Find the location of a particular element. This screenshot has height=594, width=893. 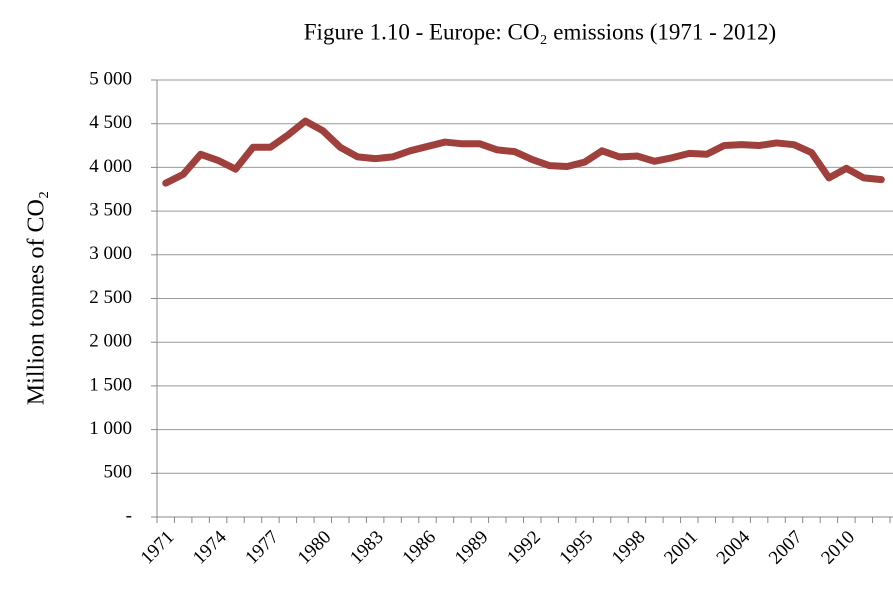

x-tick-label: 1980 is located at coordinates (315, 548).